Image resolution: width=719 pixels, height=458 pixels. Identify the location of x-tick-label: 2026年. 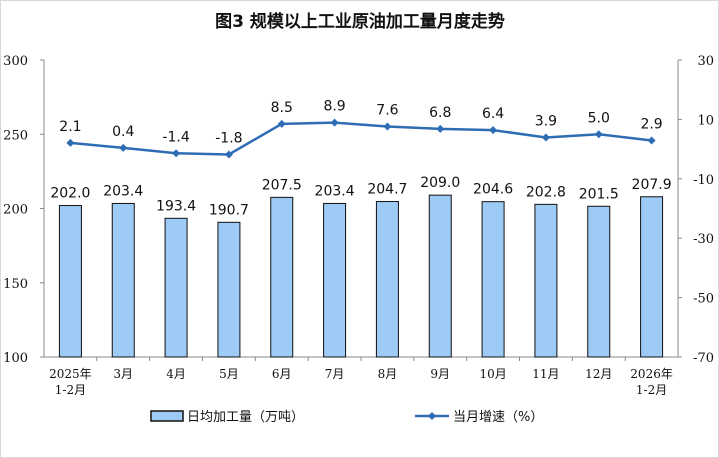
(651, 374).